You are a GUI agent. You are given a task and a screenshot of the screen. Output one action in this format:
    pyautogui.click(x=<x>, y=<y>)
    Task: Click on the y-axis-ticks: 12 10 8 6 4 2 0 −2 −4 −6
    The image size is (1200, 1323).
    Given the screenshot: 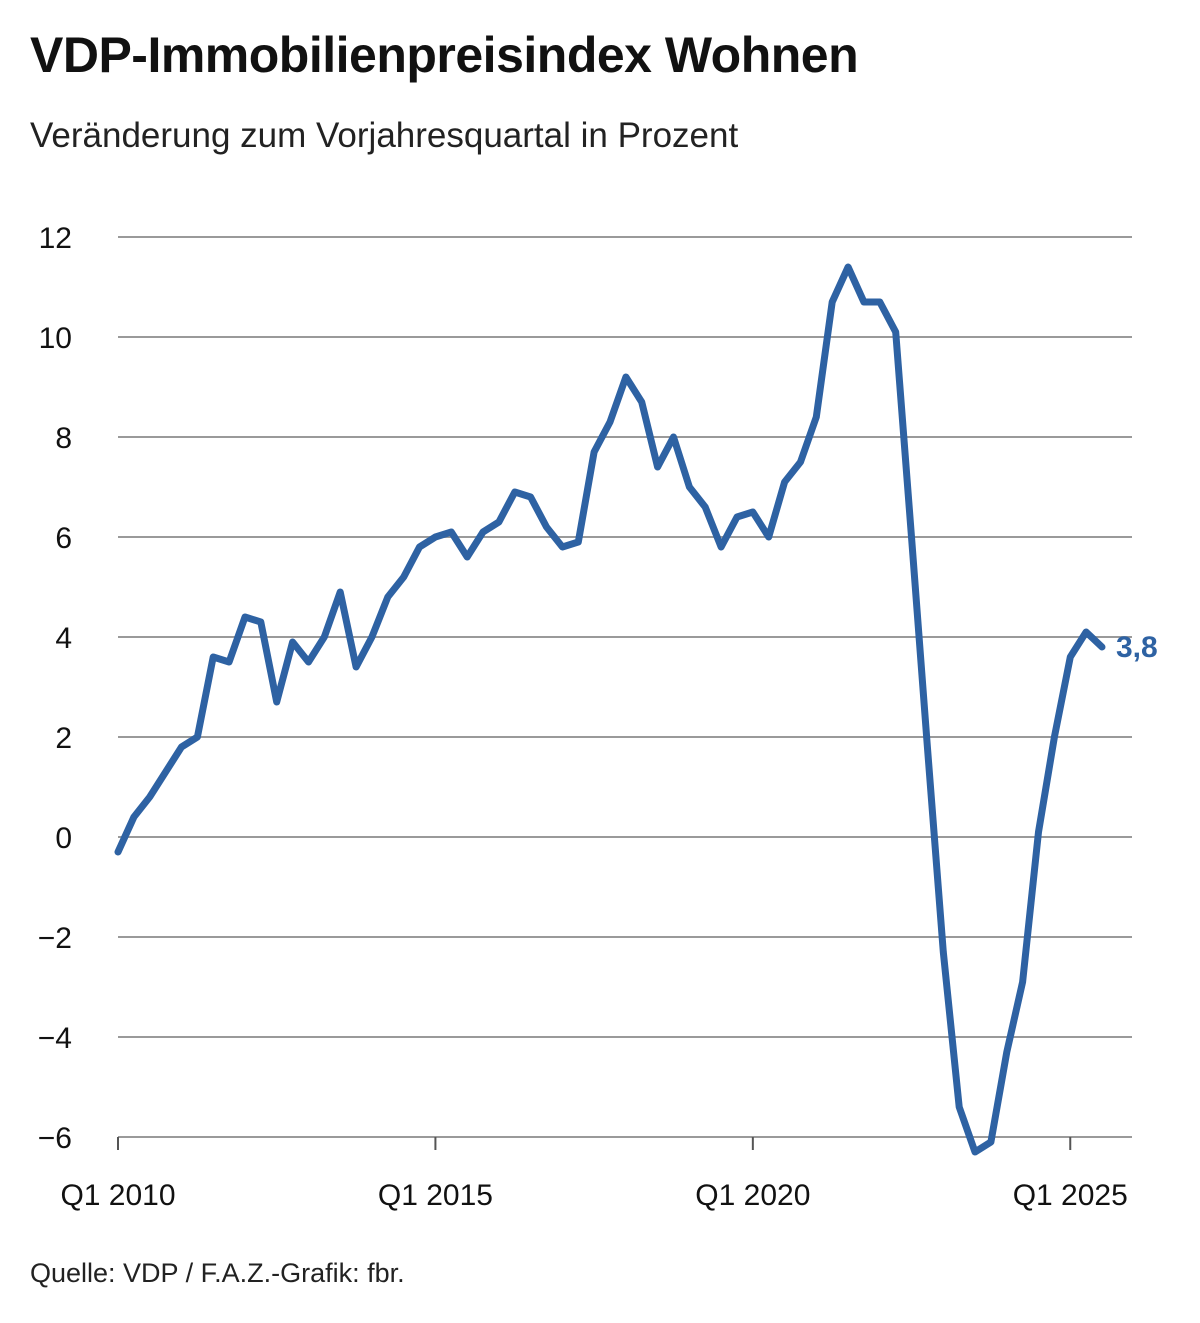 What is the action you would take?
    pyautogui.click(x=55, y=688)
    